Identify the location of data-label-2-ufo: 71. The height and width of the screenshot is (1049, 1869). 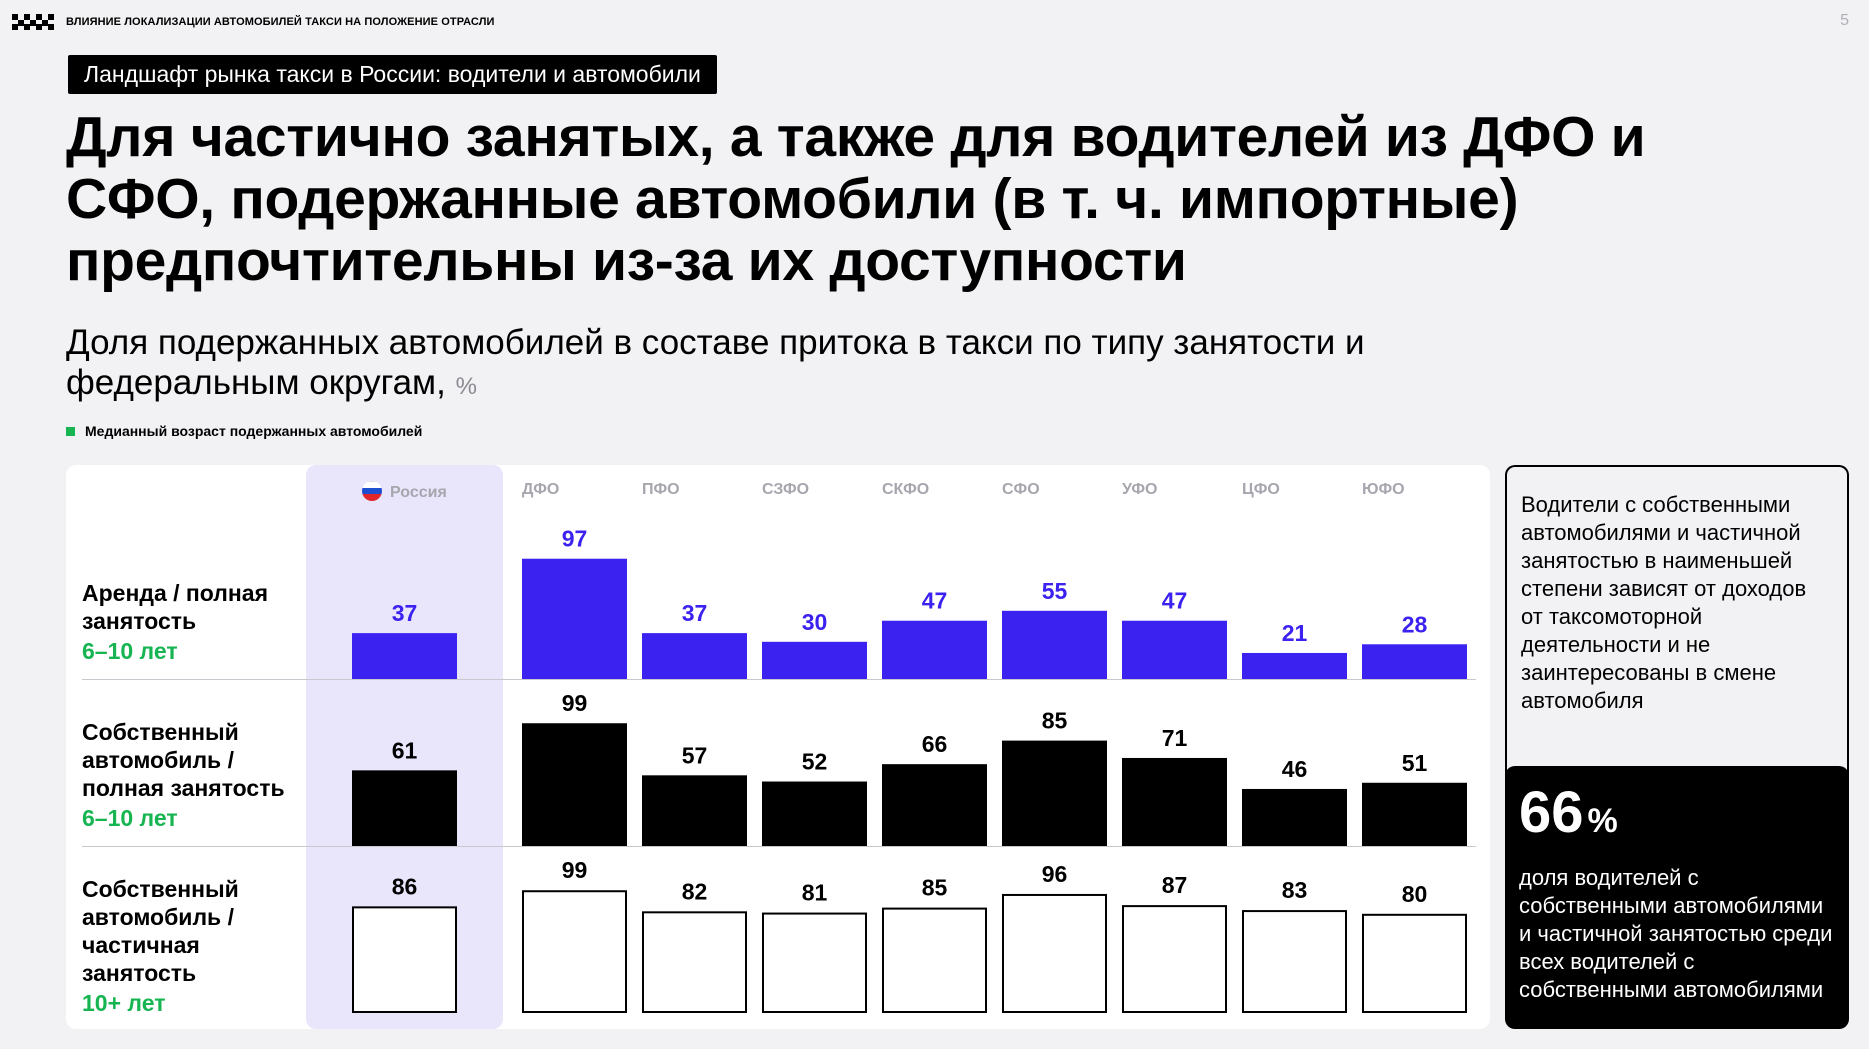
(1175, 738).